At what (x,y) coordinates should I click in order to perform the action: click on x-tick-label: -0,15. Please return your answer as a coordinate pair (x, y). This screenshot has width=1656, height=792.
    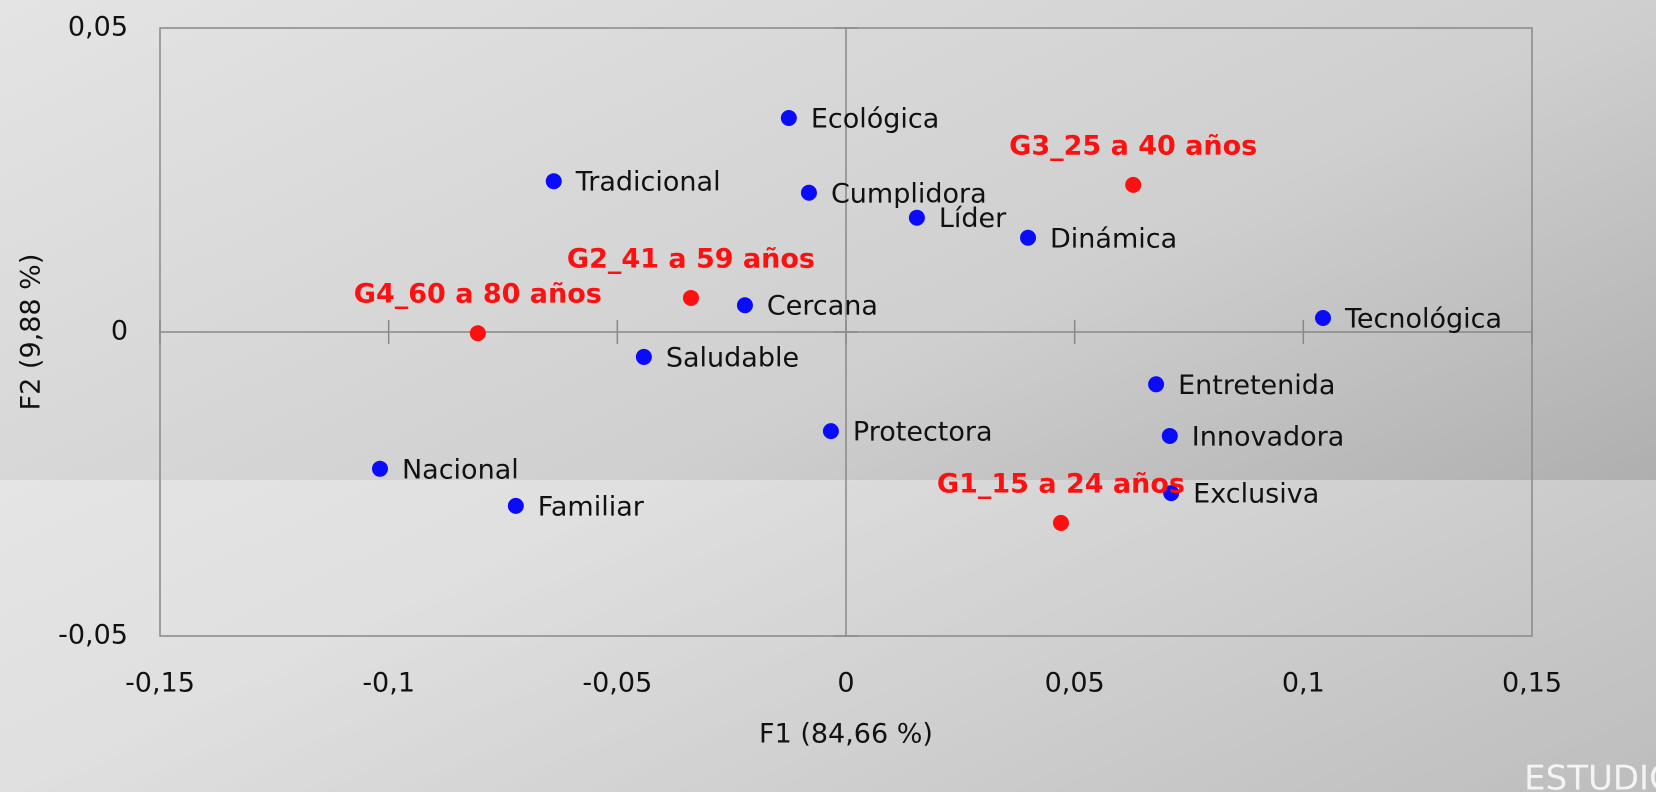
    Looking at the image, I should click on (160, 683).